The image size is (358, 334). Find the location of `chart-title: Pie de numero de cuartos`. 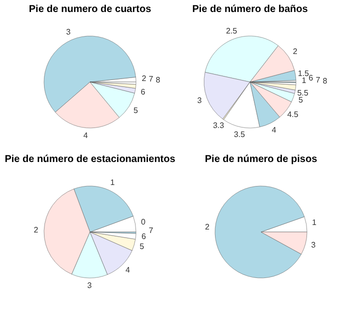

chart-title: Pie de numero de cuartos is located at coordinates (90, 9).